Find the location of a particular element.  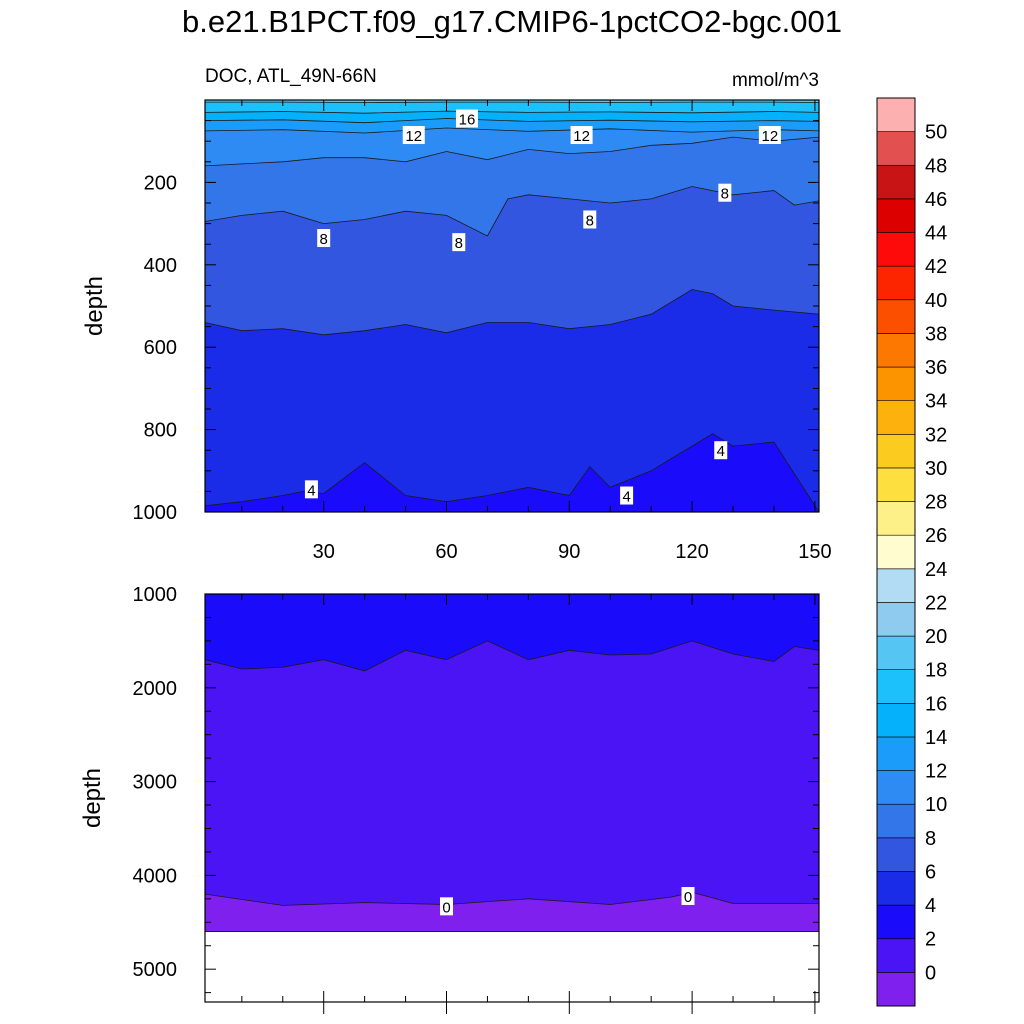

no-data-region is located at coordinates (512, 966).